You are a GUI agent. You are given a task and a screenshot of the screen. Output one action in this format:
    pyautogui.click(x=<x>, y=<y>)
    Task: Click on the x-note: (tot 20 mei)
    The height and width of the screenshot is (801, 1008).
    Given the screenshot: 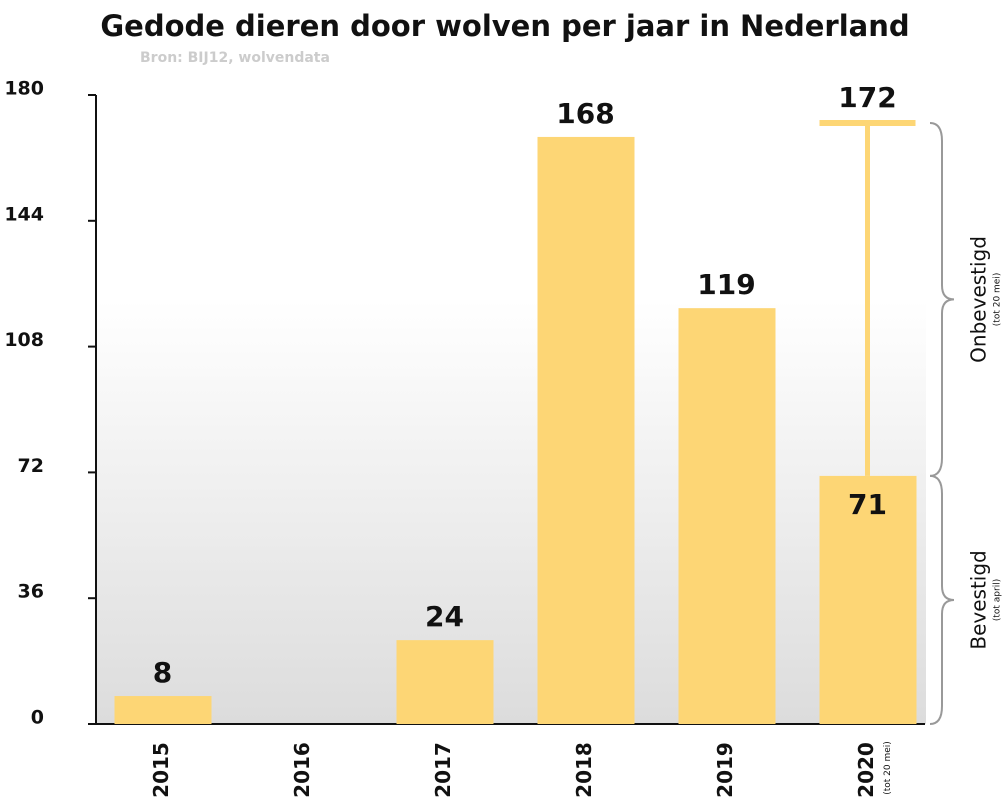 What is the action you would take?
    pyautogui.click(x=888, y=768)
    